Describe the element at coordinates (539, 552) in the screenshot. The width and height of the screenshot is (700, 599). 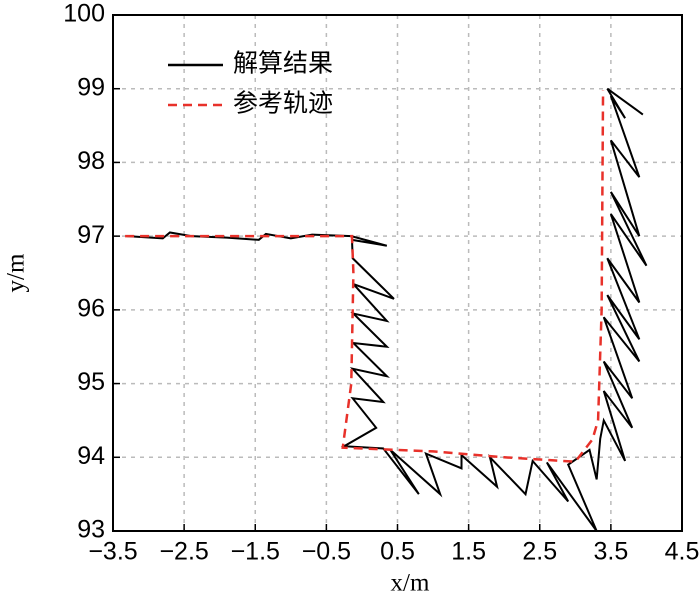
I see `x-tick-label: 2.5` at that location.